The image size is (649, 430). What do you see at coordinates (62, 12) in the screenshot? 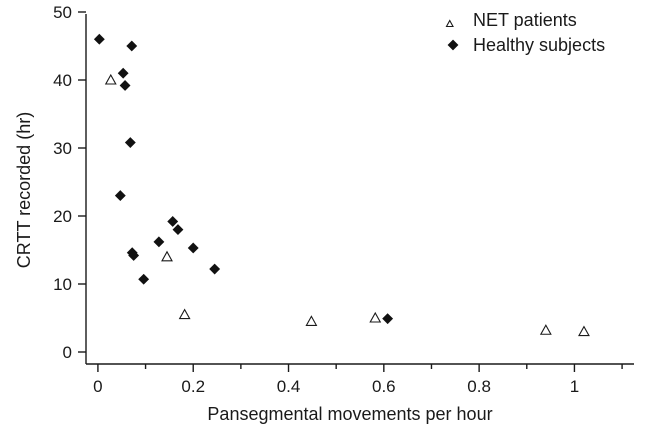
I see `y-tick-label: 50` at bounding box center [62, 12].